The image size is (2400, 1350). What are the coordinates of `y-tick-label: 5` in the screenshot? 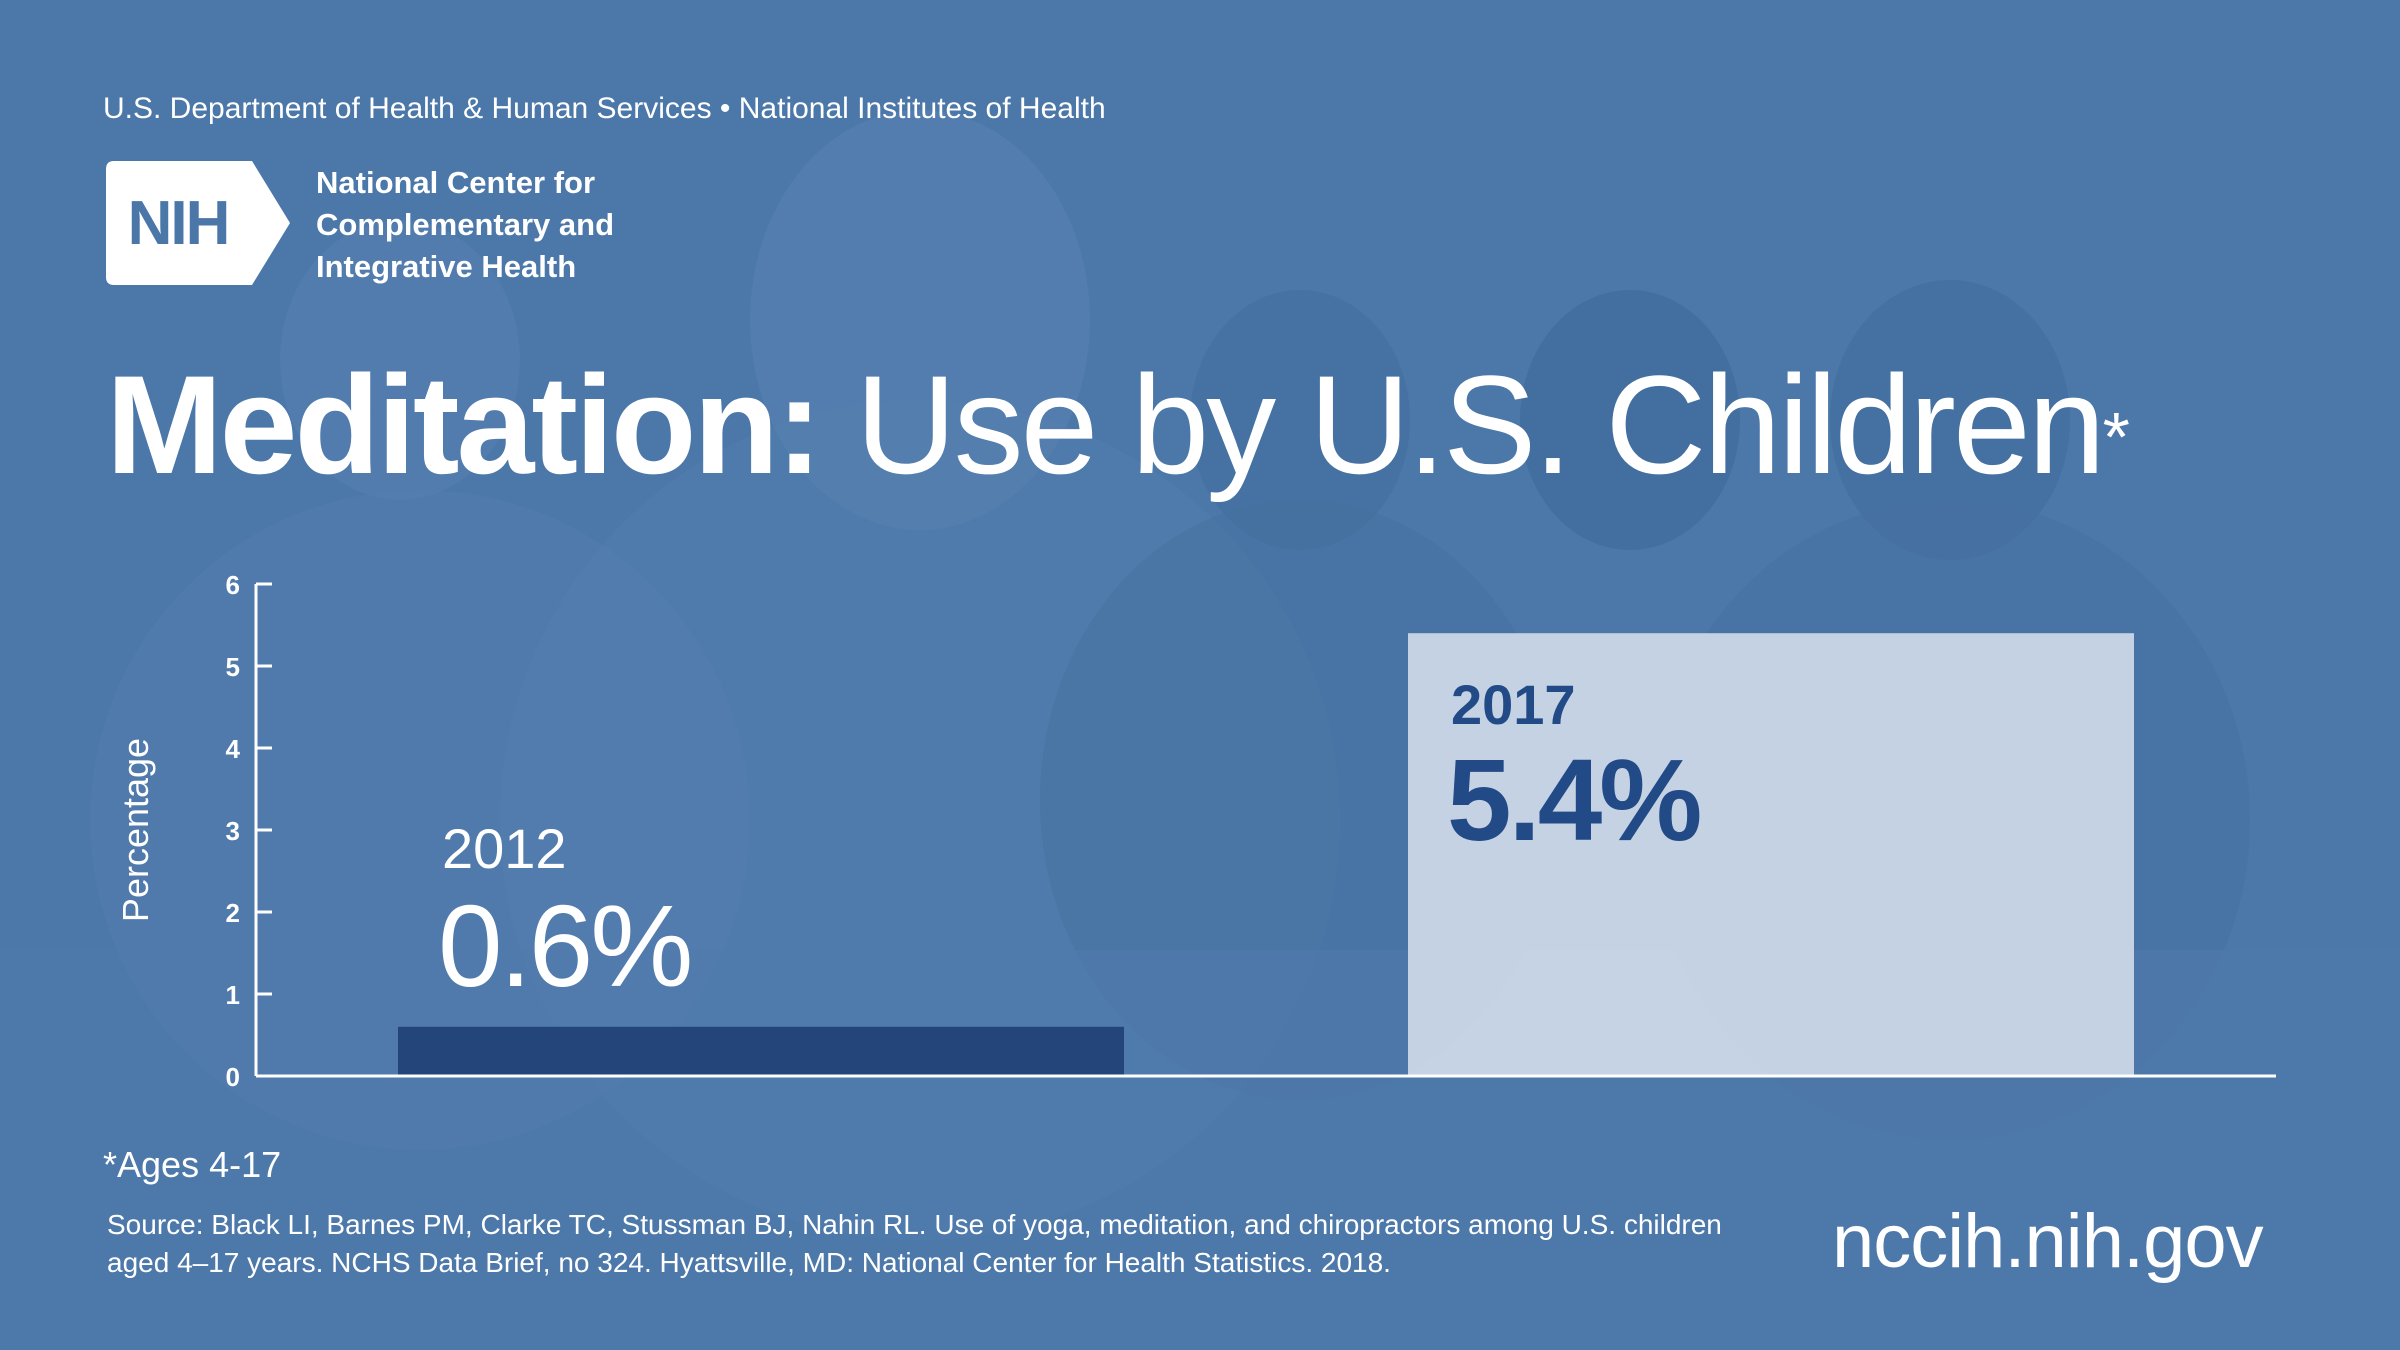 It's located at (233, 667).